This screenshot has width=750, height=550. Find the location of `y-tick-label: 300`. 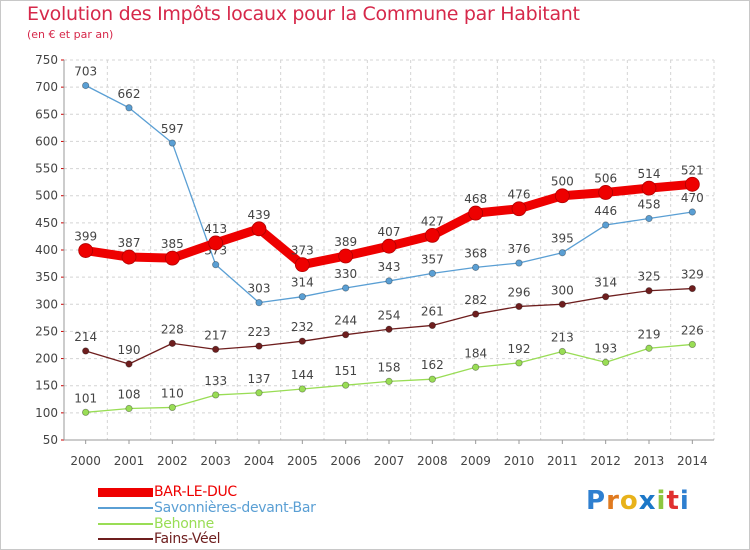

y-tick-label: 300 is located at coordinates (46, 304).